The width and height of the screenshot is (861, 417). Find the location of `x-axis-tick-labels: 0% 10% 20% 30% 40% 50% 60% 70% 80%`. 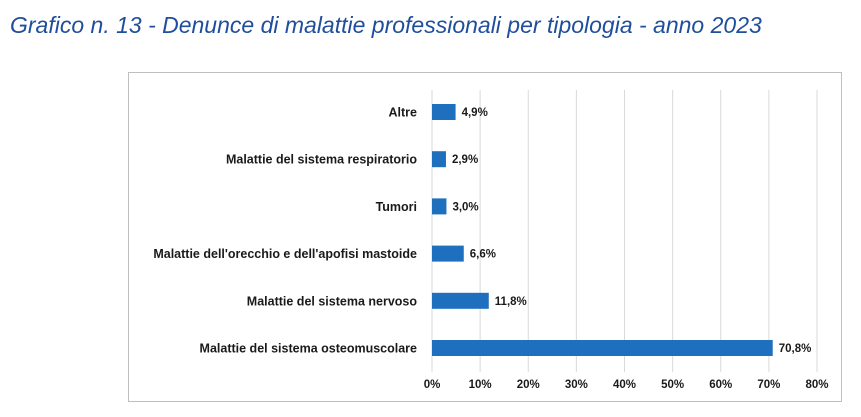

x-axis-tick-labels: 0% 10% 20% 30% 40% 50% 60% 70% 80% is located at coordinates (626, 385).